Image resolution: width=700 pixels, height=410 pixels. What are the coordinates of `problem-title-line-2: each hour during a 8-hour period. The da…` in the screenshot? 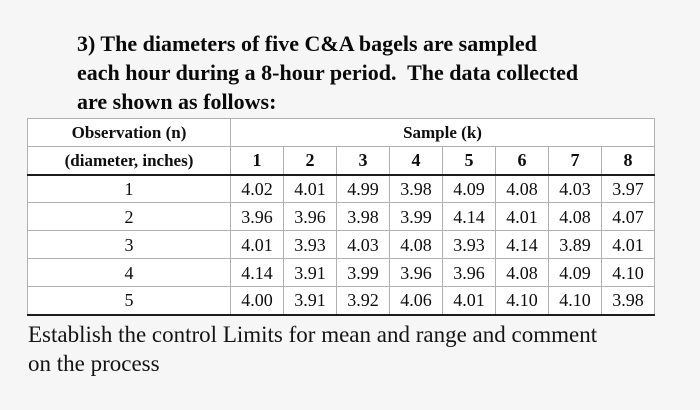 It's located at (328, 72).